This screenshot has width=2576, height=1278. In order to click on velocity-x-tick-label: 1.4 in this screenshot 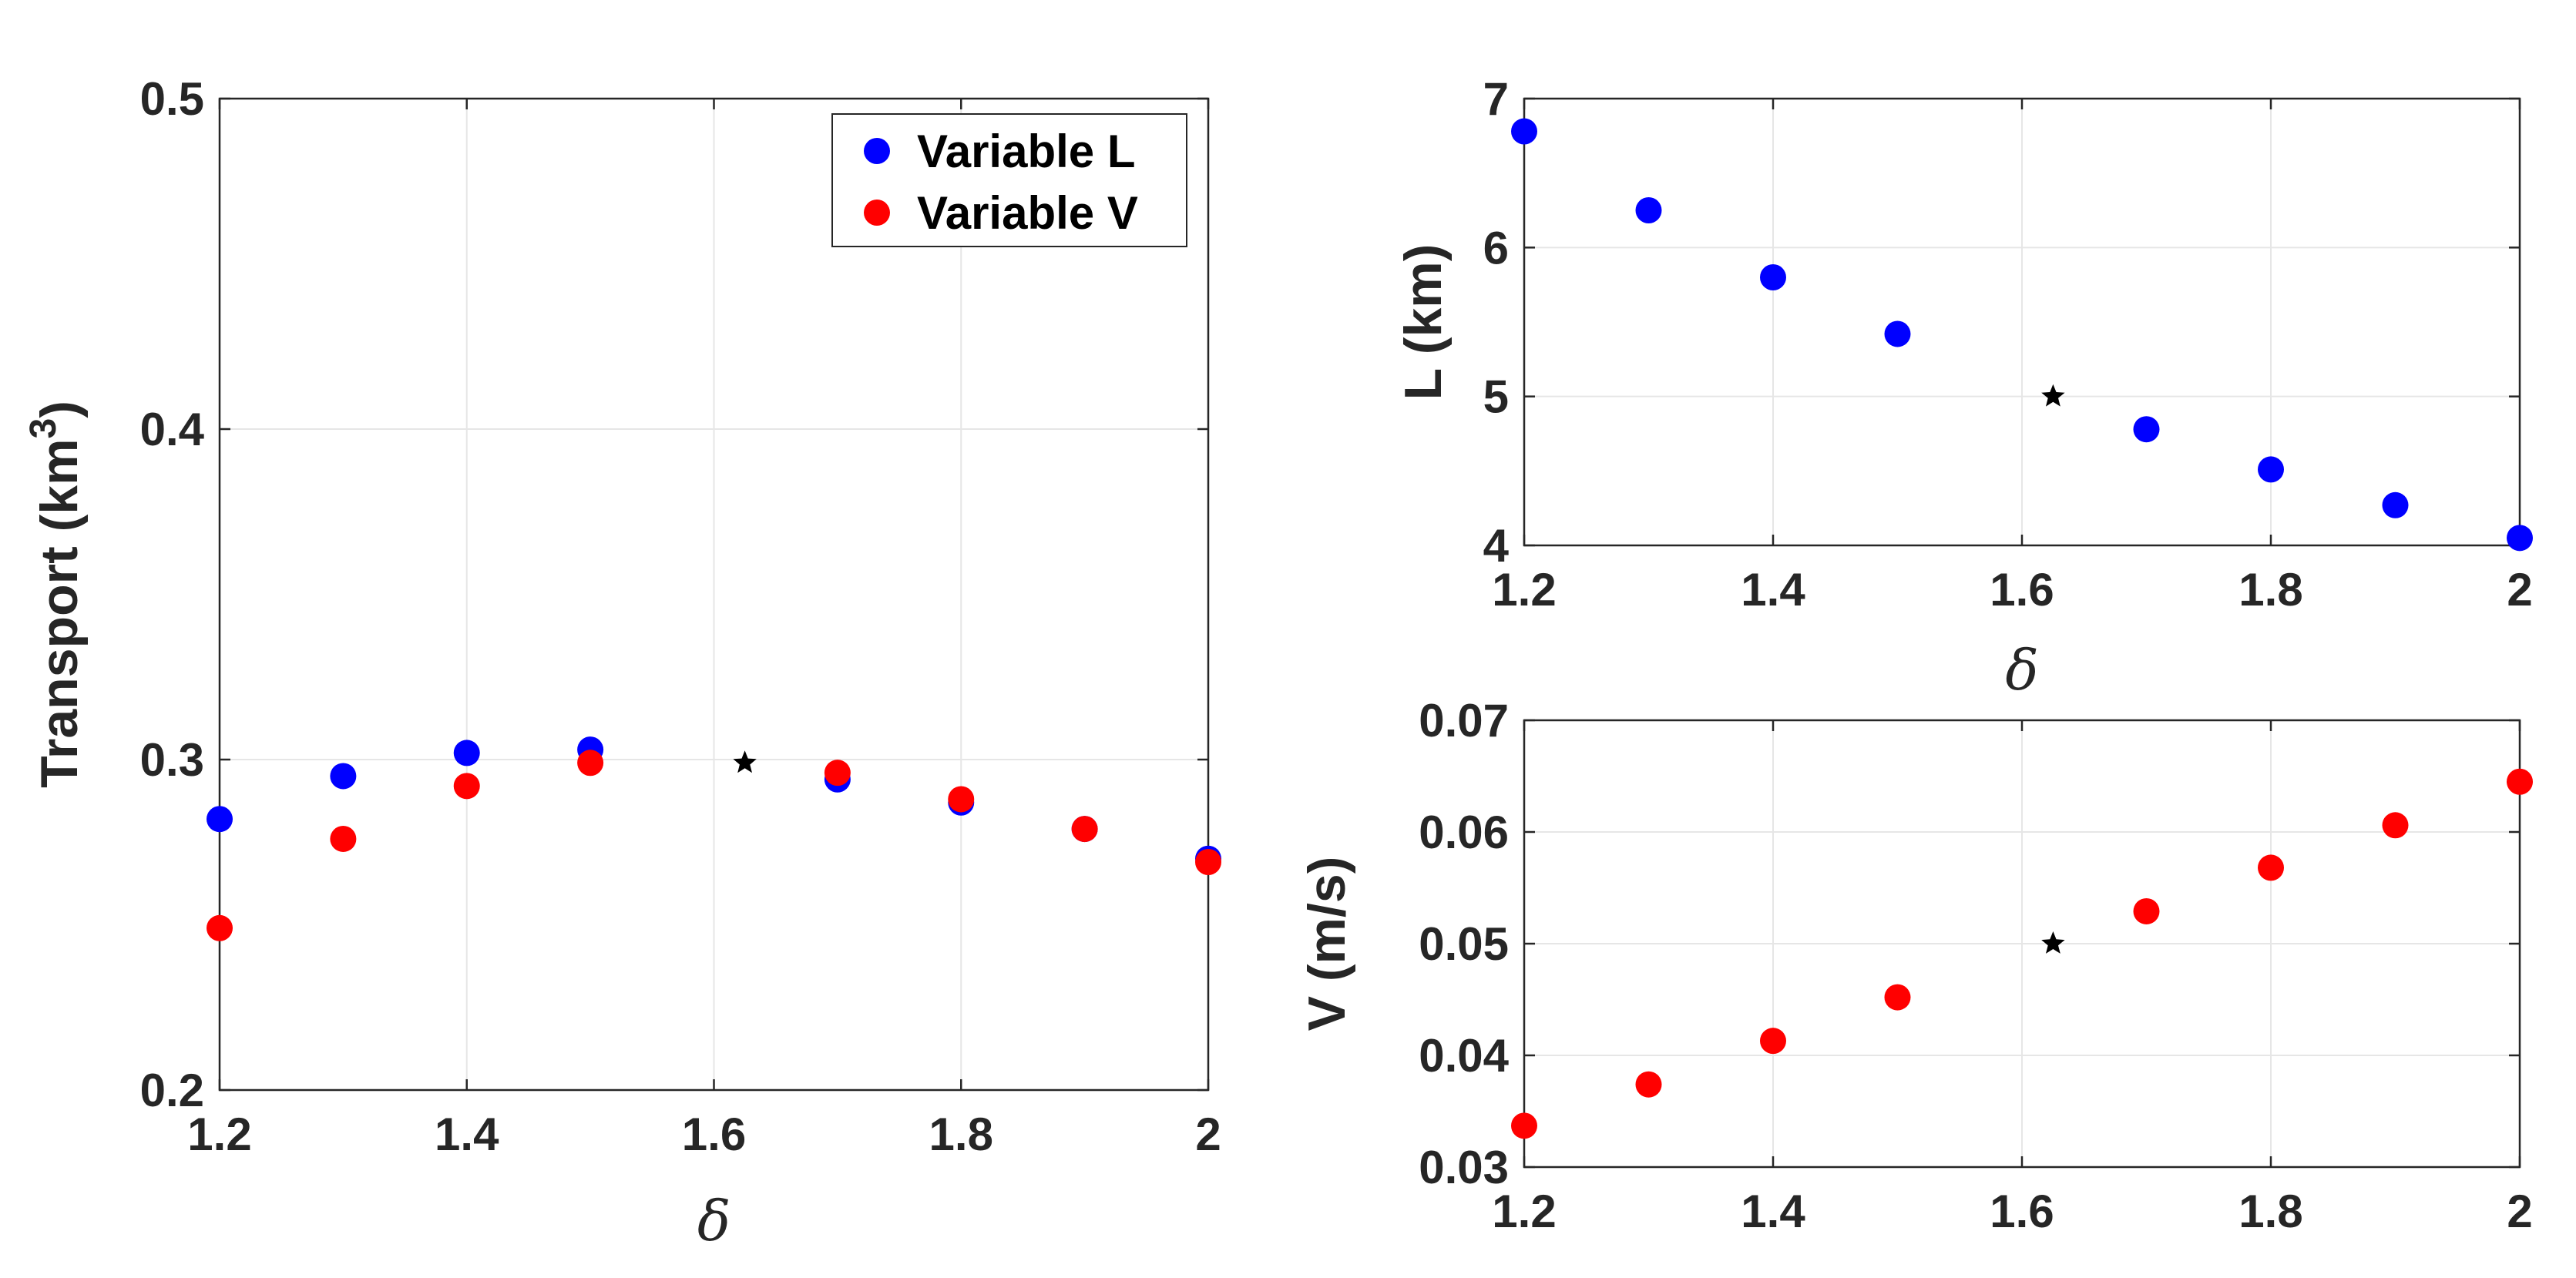, I will do `click(1773, 1211)`.